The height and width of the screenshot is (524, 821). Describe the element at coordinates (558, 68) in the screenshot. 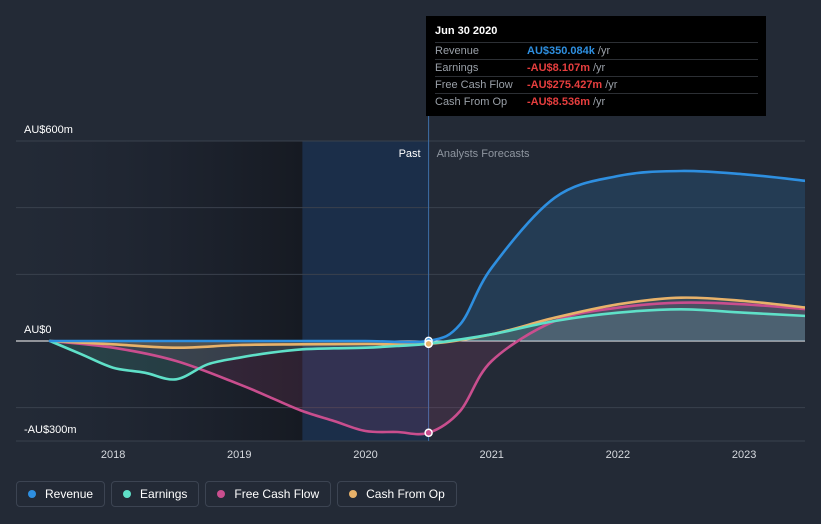

I see `tooltip-row-value: -AU$8.107m` at that location.